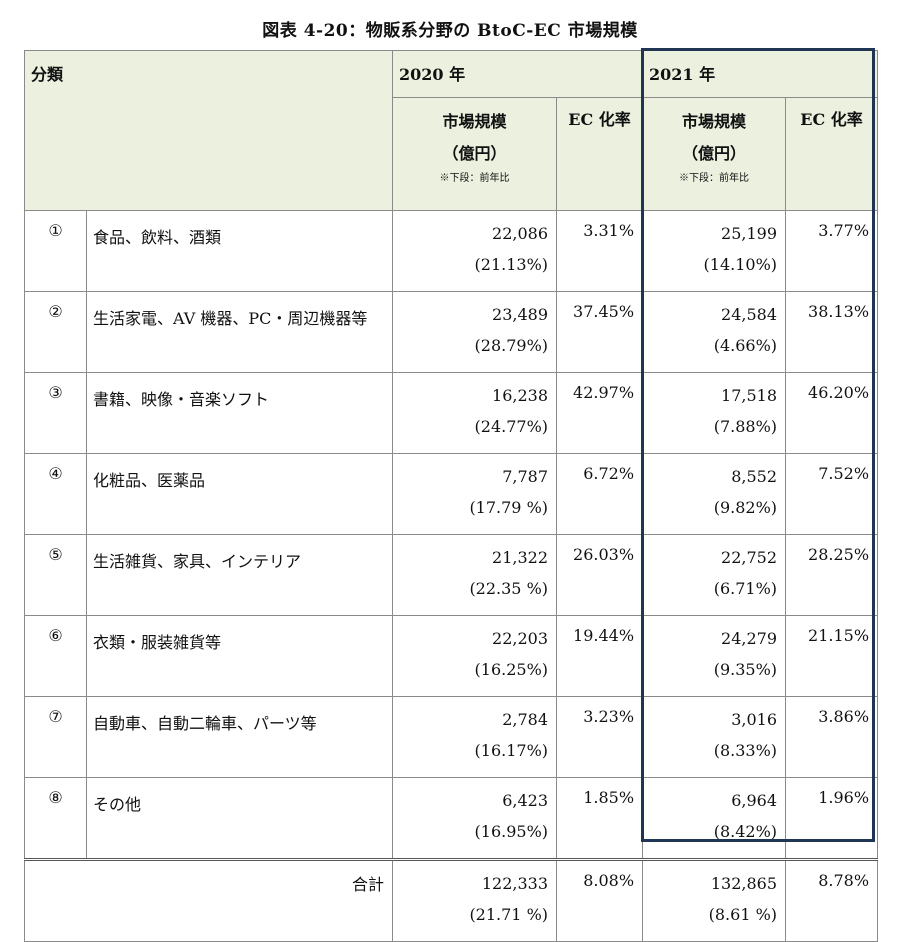 The image size is (900, 942). What do you see at coordinates (475, 413) in the screenshot?
I see `value-2020-cell: 16,238 (24.77%)` at bounding box center [475, 413].